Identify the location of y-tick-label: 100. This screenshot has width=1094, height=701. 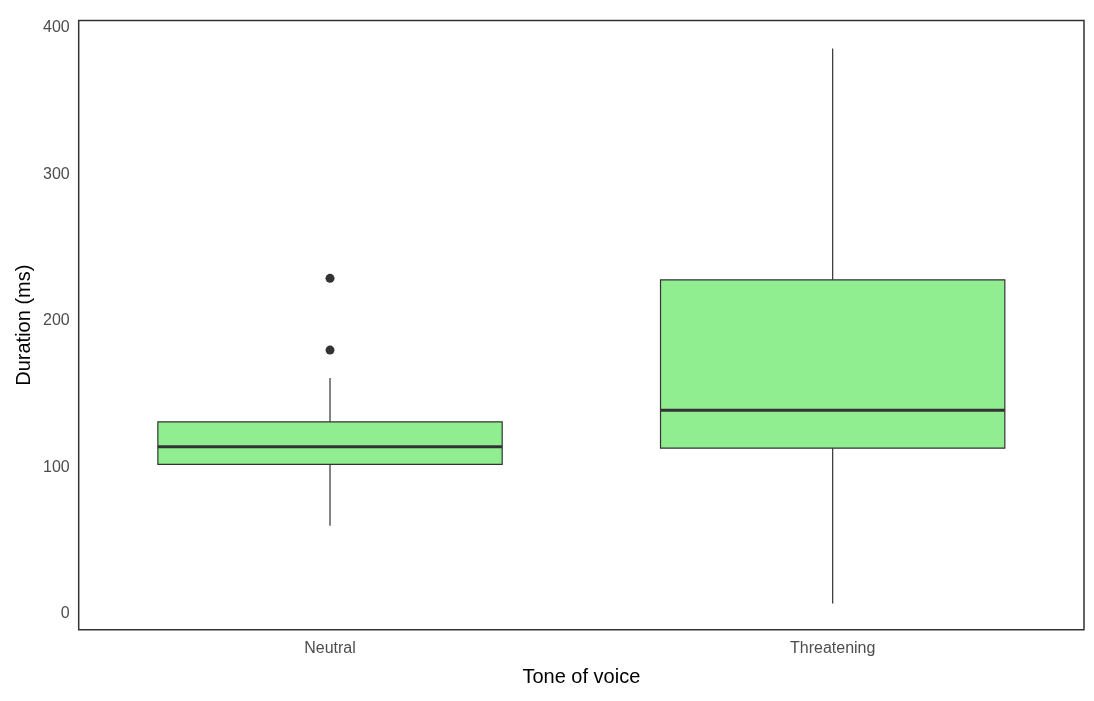
(56, 466).